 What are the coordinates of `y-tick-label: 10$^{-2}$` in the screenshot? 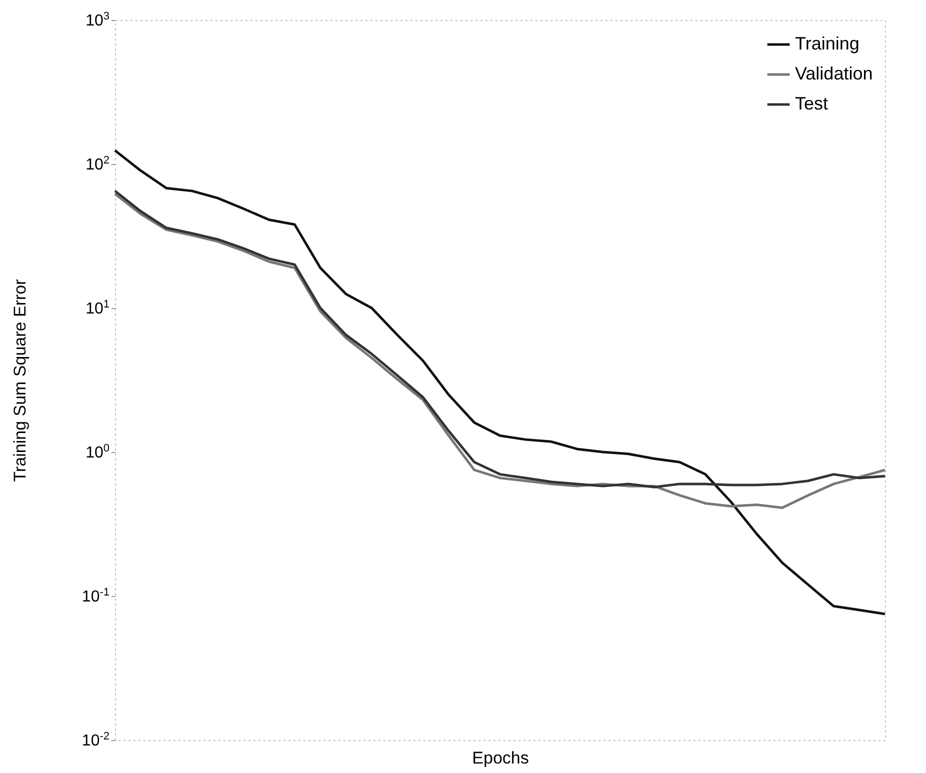 It's located at (96, 740).